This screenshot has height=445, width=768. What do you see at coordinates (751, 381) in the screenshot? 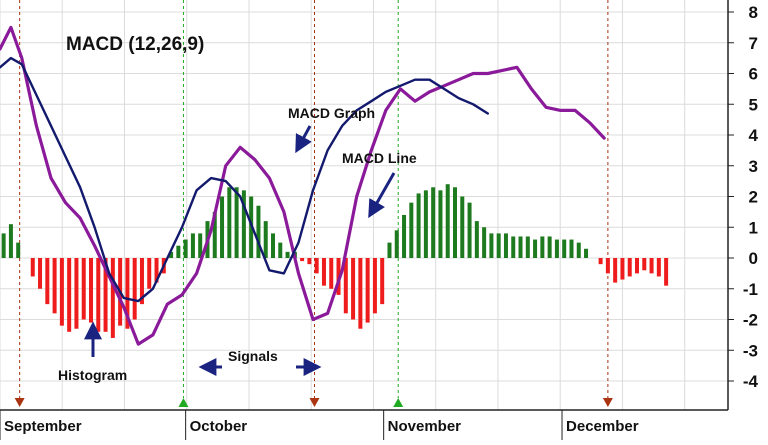
I see `y-tick-label: -4` at bounding box center [751, 381].